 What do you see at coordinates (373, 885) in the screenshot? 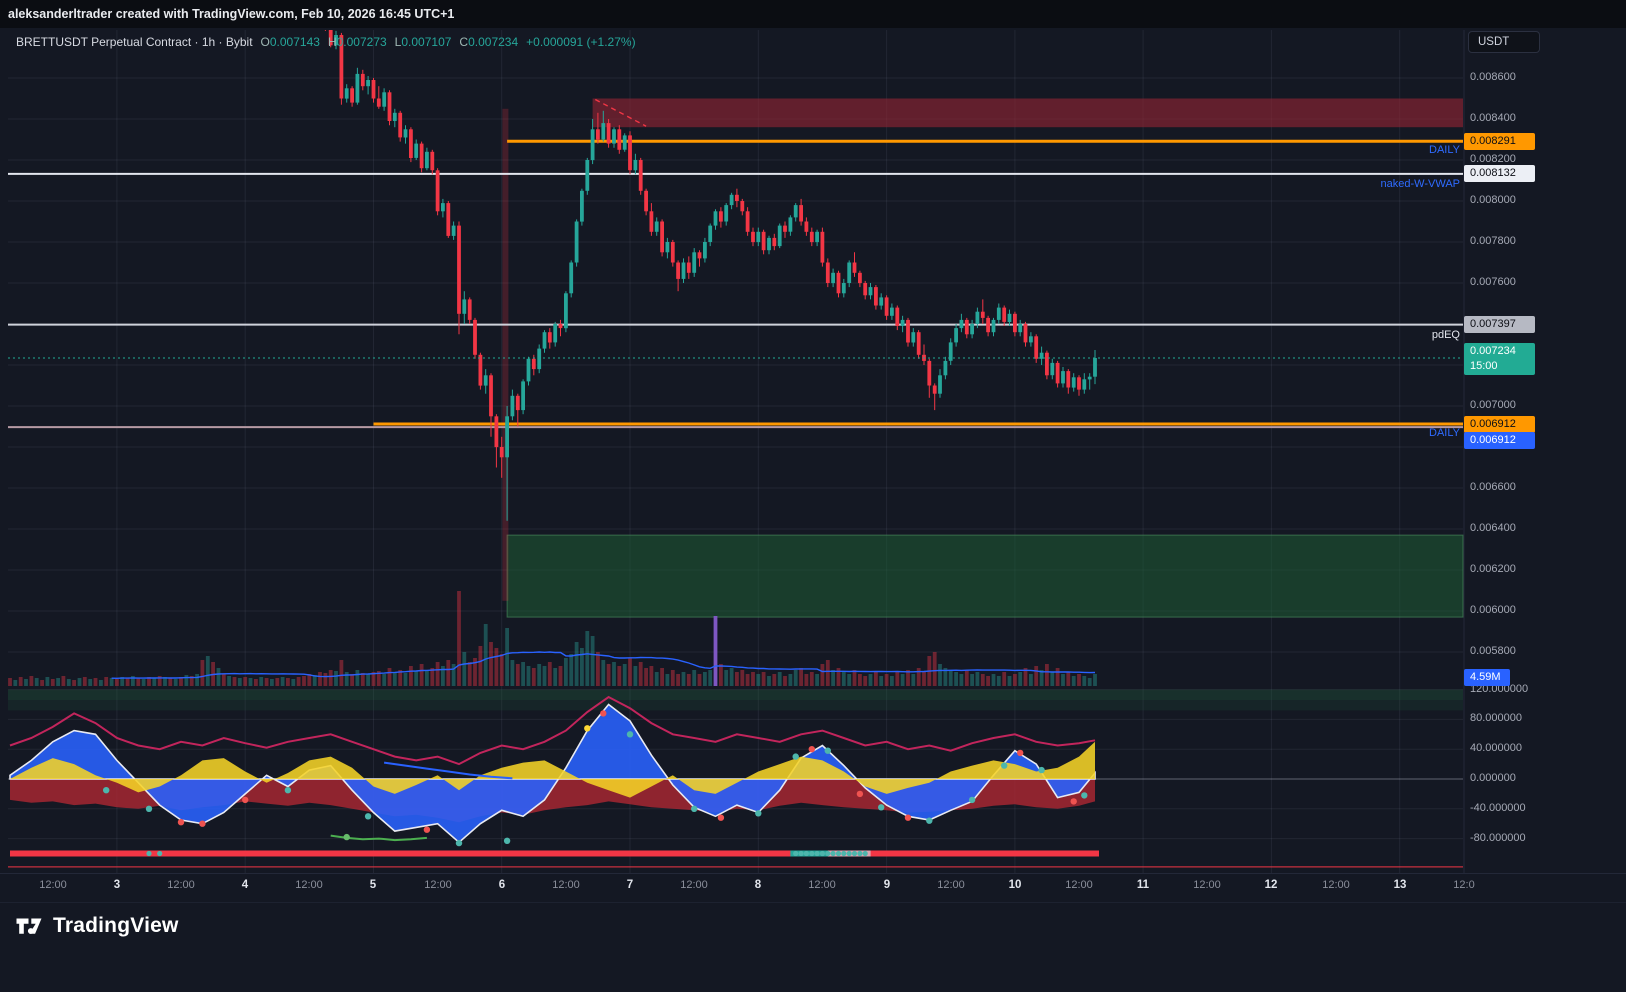
I see `time-tick-label: 5` at bounding box center [373, 885].